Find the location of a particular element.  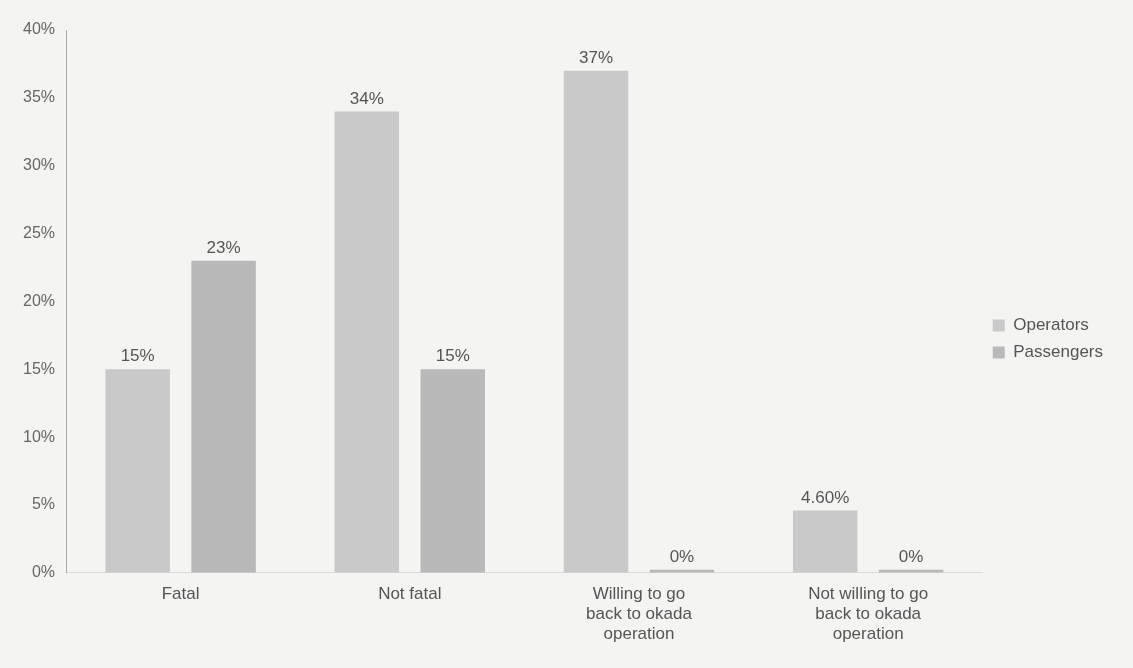

y-tick-label: 15% is located at coordinates (39, 368).